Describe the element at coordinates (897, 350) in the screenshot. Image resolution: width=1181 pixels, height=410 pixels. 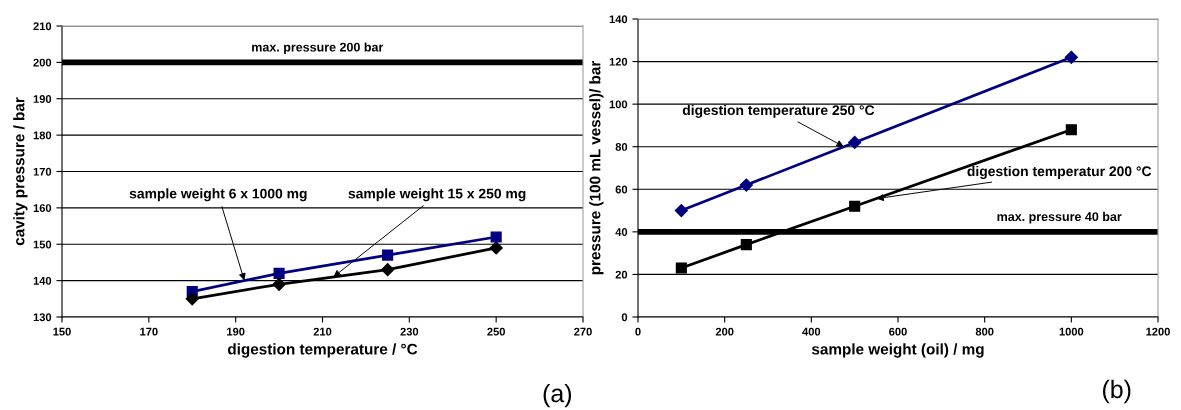
I see `x-axis-title: sample weight (oil) / mg` at that location.